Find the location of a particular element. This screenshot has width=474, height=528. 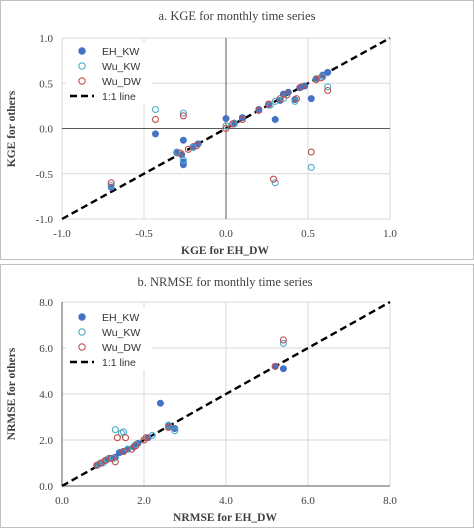

kge-x-tick-label: 0.5 is located at coordinates (308, 234).